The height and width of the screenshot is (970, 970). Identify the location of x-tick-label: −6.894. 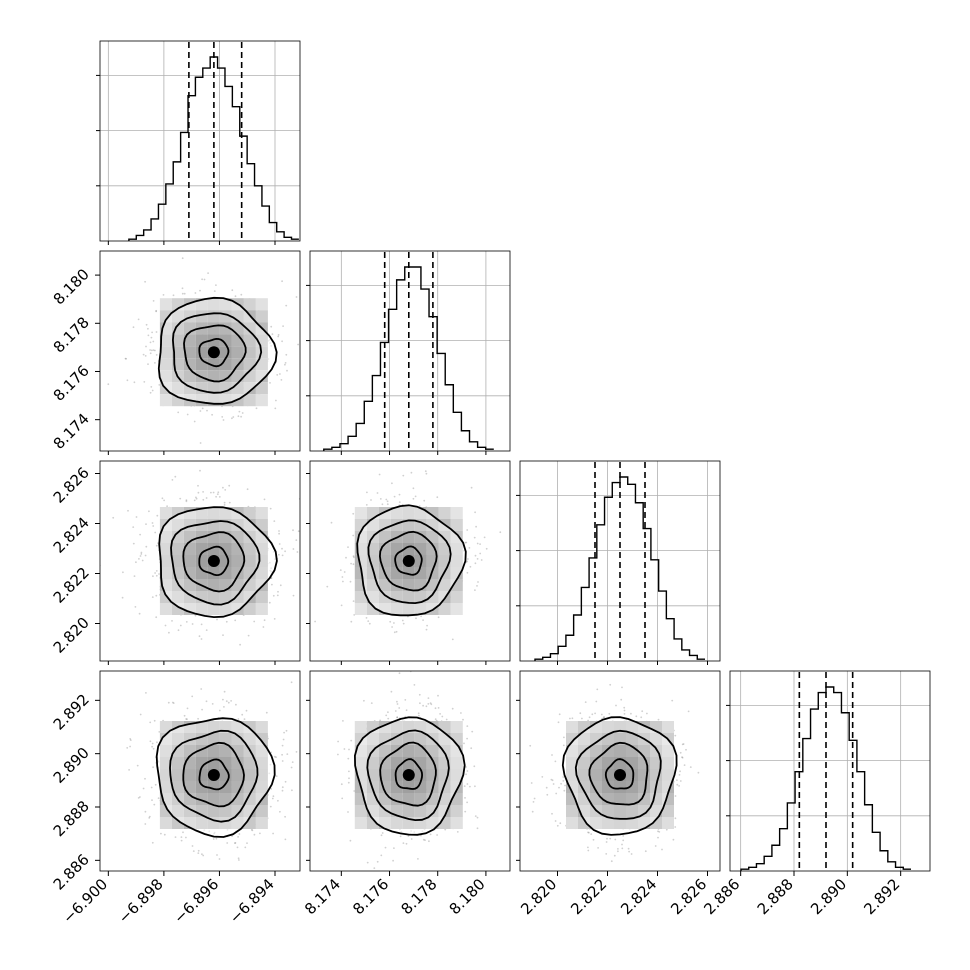
(252, 901).